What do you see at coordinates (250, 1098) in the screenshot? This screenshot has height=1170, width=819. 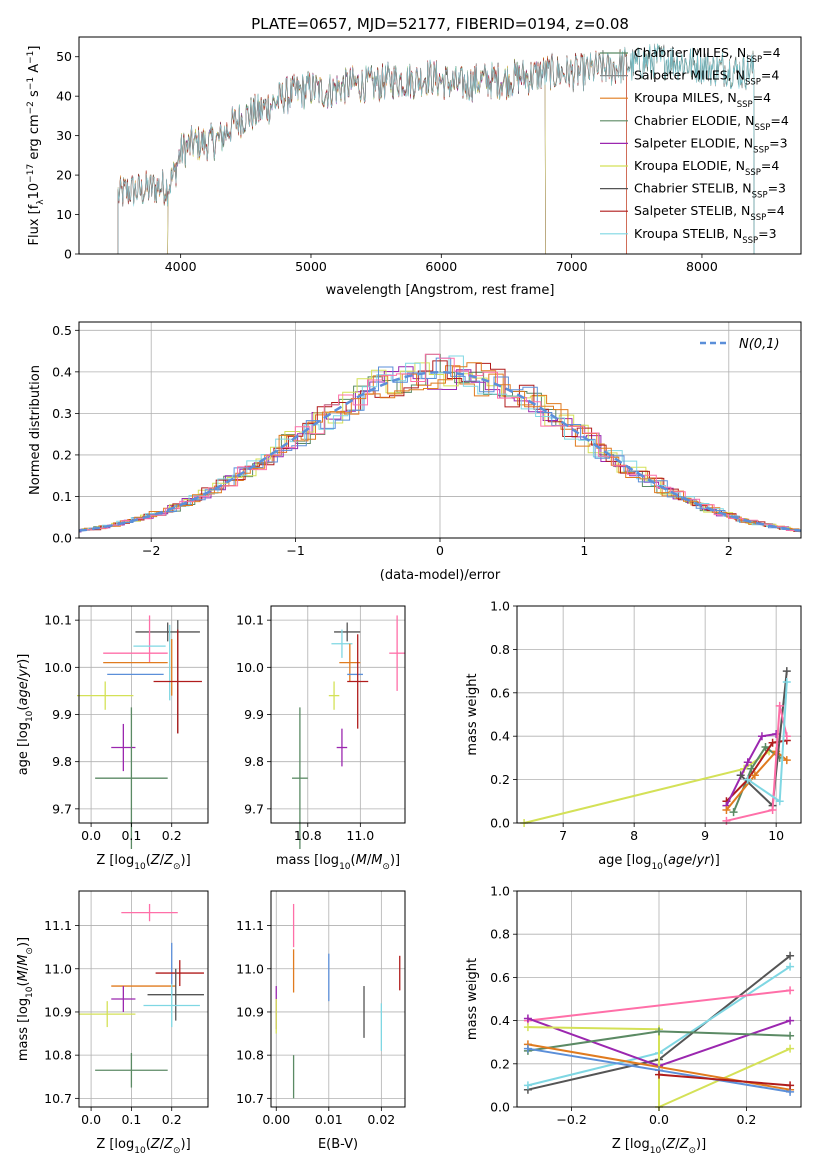 I see `y-tick-label: 10.7` at bounding box center [250, 1098].